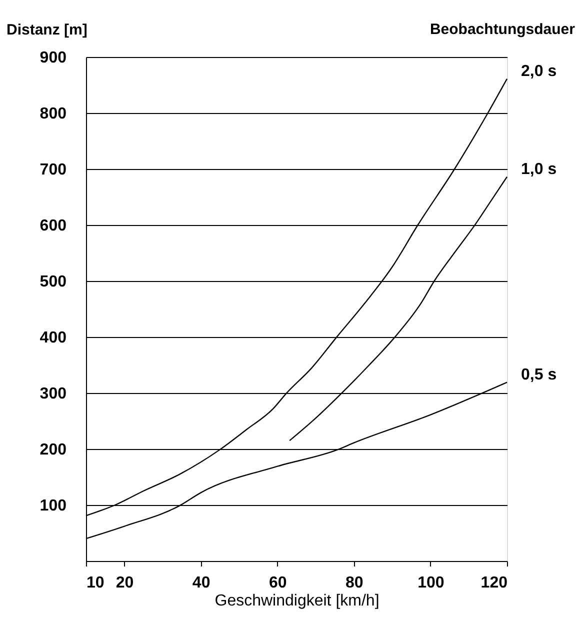 The height and width of the screenshot is (617, 580). What do you see at coordinates (277, 583) in the screenshot?
I see `x-tick-label: 60` at bounding box center [277, 583].